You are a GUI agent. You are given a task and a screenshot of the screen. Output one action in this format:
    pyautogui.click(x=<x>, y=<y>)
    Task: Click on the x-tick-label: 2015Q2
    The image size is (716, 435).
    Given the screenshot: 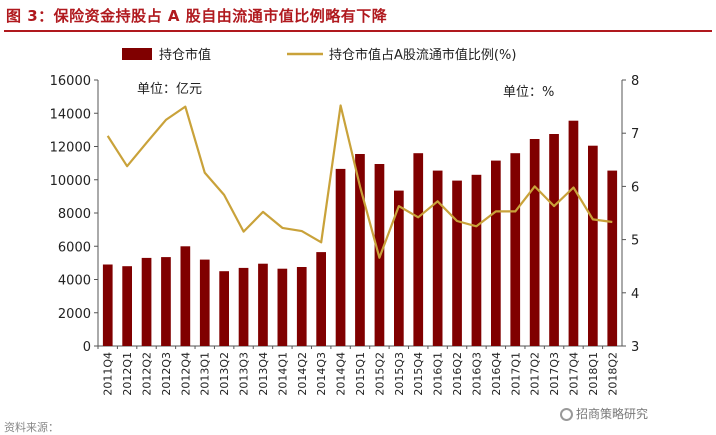 What is the action you would take?
    pyautogui.click(x=379, y=374)
    